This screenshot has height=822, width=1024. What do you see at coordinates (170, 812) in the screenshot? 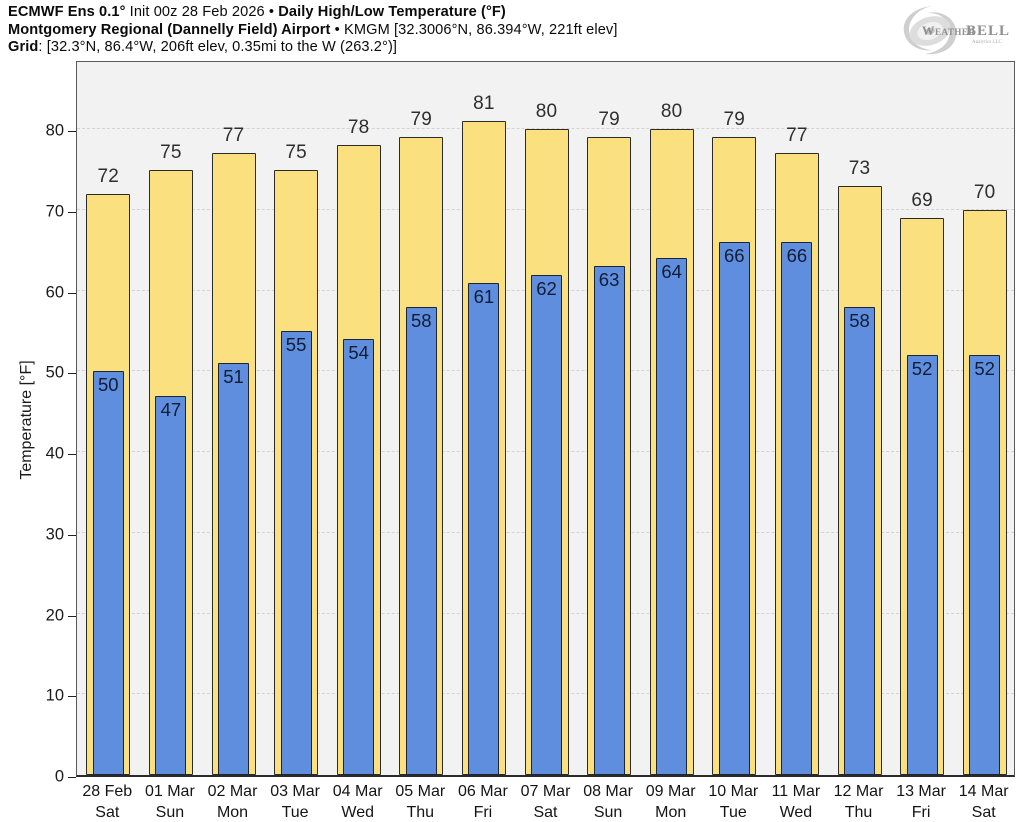
I see `x-label-day: Sun` at bounding box center [170, 812].